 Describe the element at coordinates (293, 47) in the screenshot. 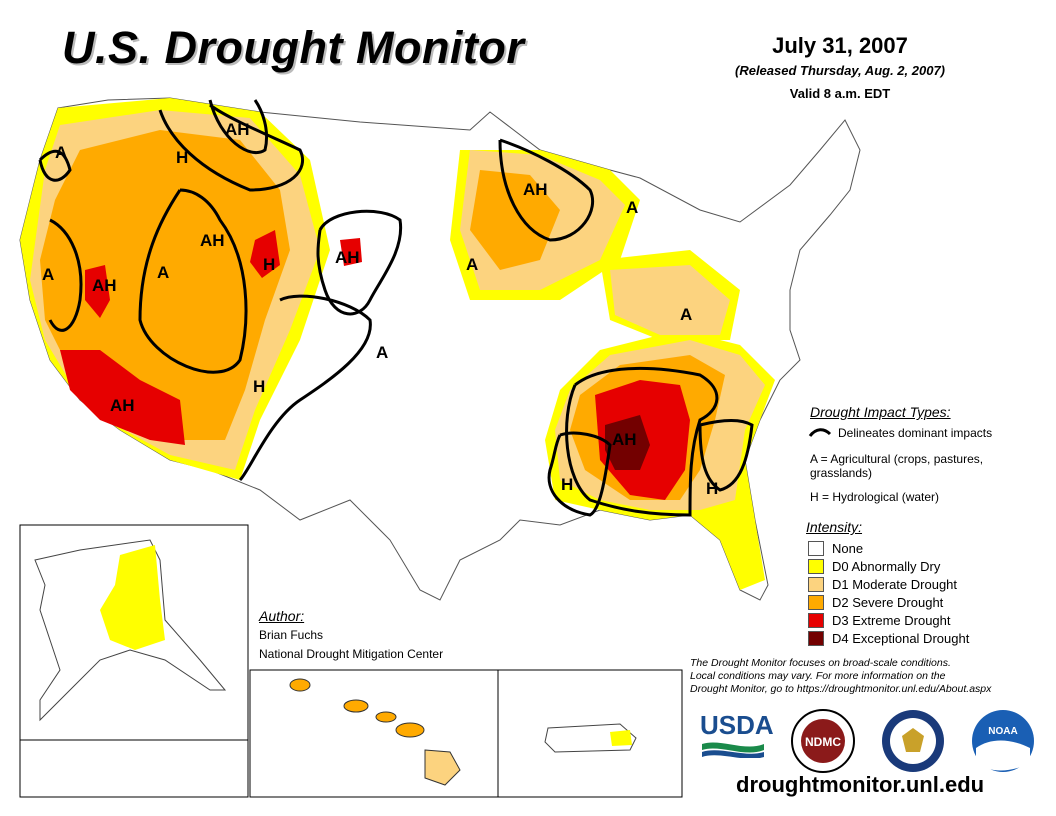

I see `page-title: U.S. Drought Monitor` at that location.